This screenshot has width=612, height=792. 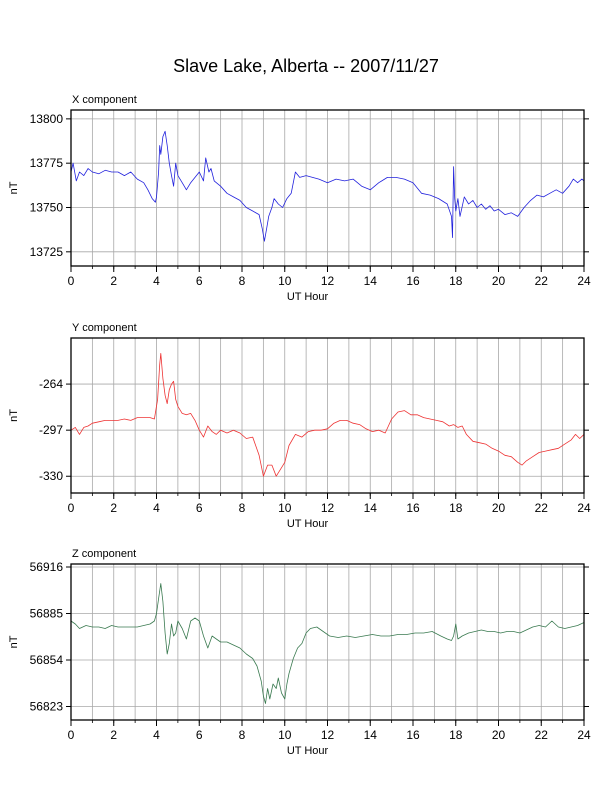 I want to click on y-tick-label: 13775, so click(x=47, y=163).